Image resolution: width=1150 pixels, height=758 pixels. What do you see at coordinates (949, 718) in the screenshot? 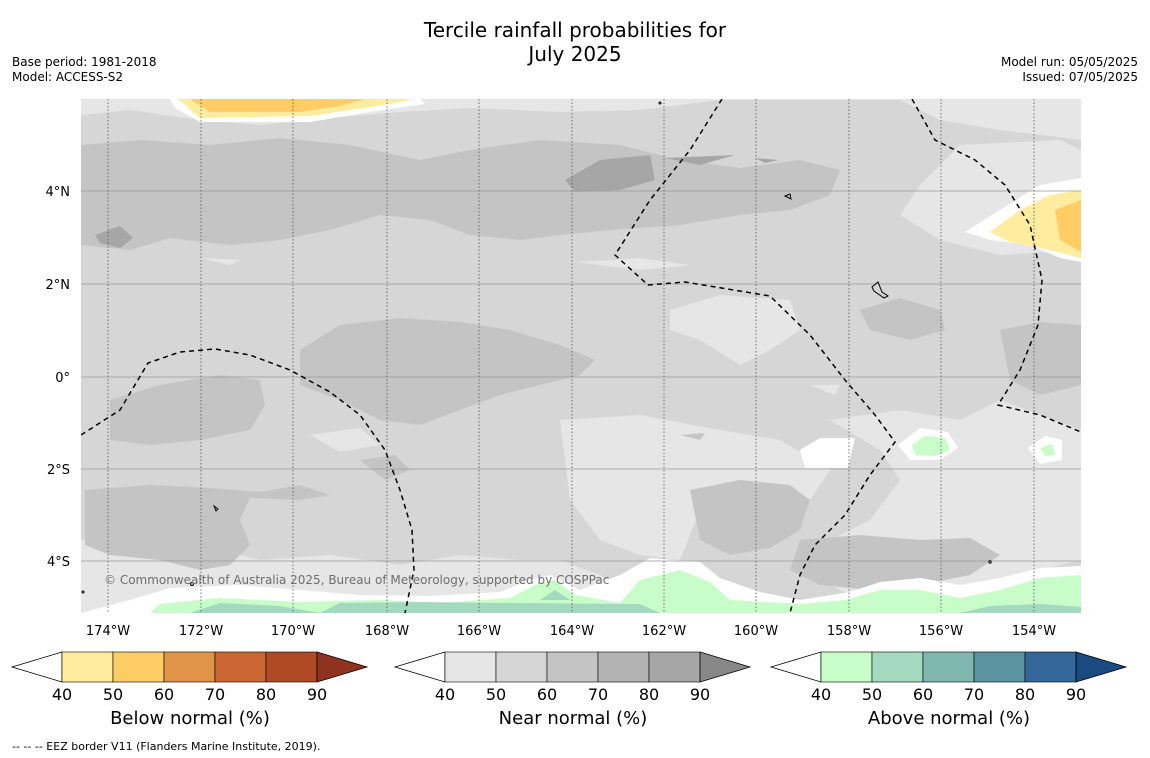
I see `colorbar-title-above: Above normal (%)` at bounding box center [949, 718].